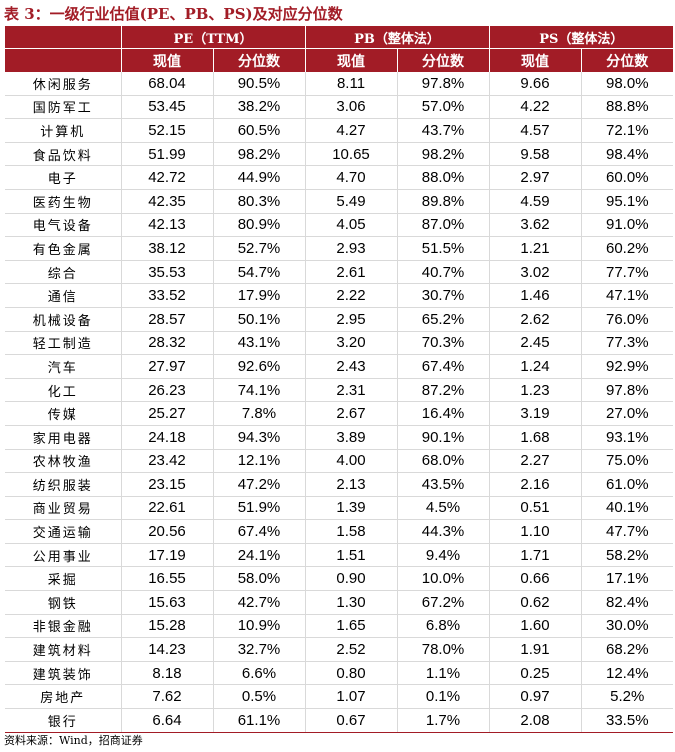 The width and height of the screenshot is (675, 752). I want to click on table-row: 化工 26.23 74.1% 2.31 87.2% 1.23 97.8%, so click(339, 390).